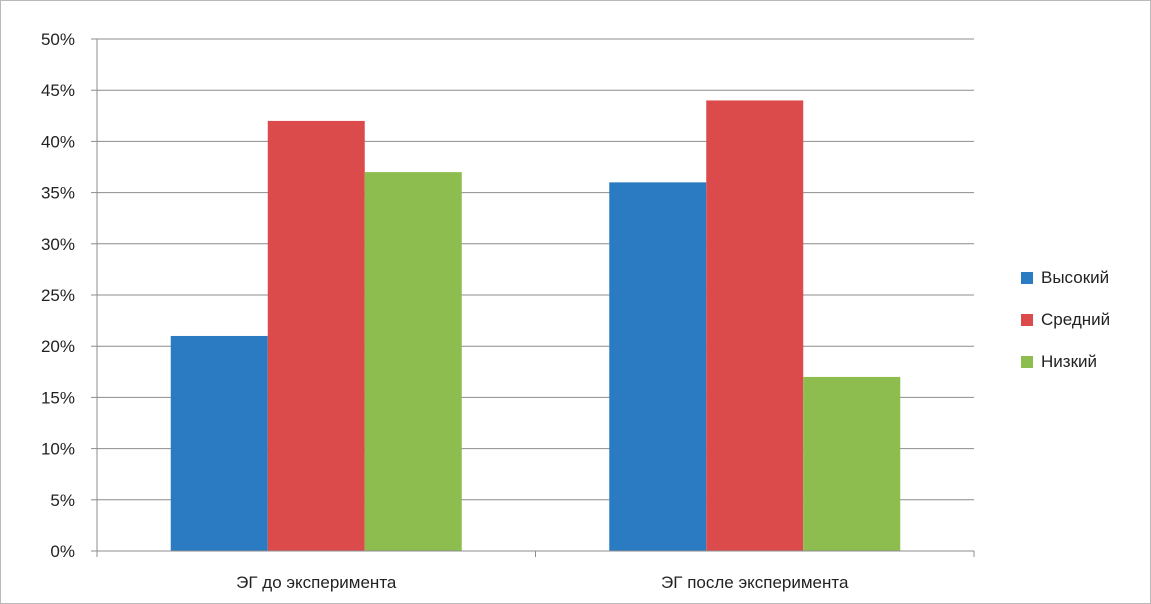  I want to click on legend-item: Высокий, so click(1065, 278).